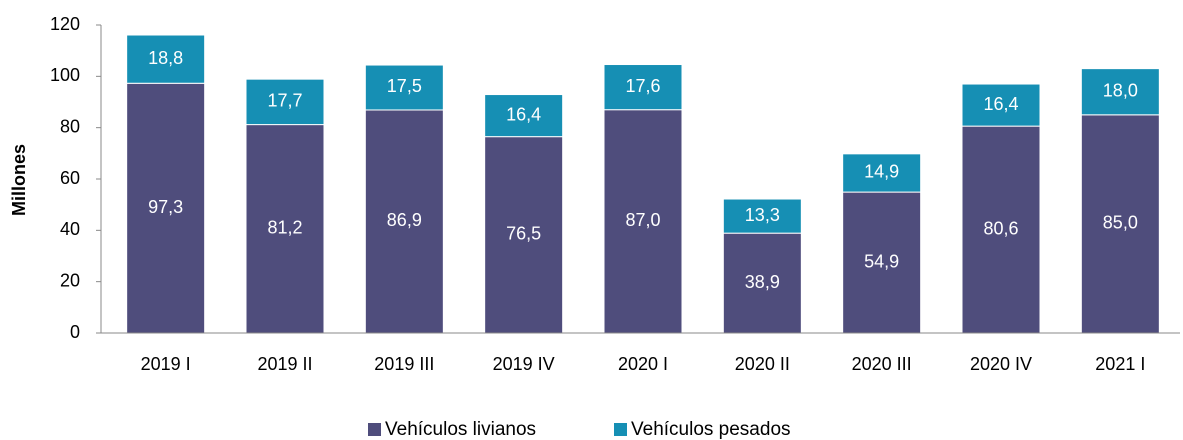 This screenshot has width=1183, height=440. I want to click on y-tick-label: 100, so click(65, 75).